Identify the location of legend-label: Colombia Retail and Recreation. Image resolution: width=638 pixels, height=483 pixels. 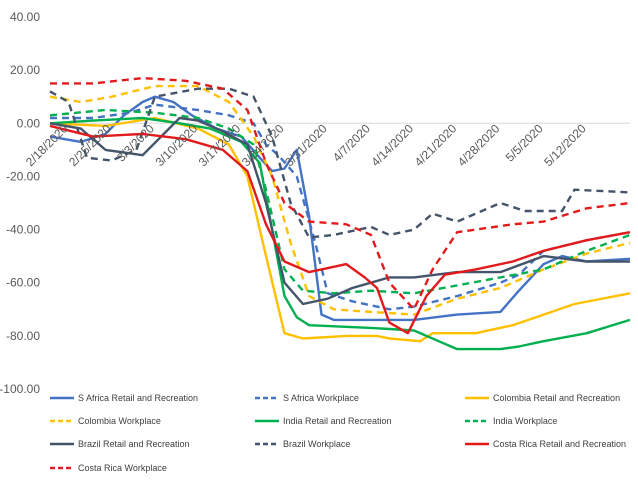
(556, 398).